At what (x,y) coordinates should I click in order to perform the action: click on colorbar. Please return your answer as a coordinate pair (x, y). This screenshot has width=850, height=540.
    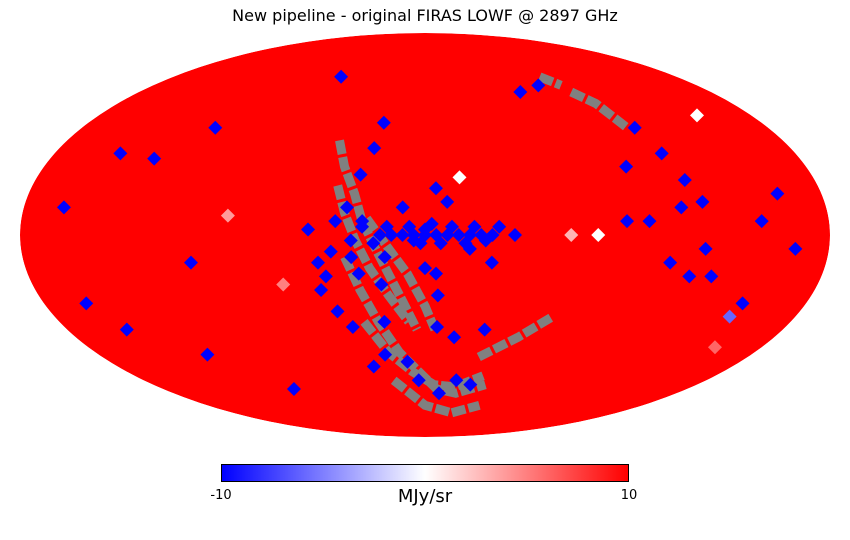
    Looking at the image, I should click on (425, 473).